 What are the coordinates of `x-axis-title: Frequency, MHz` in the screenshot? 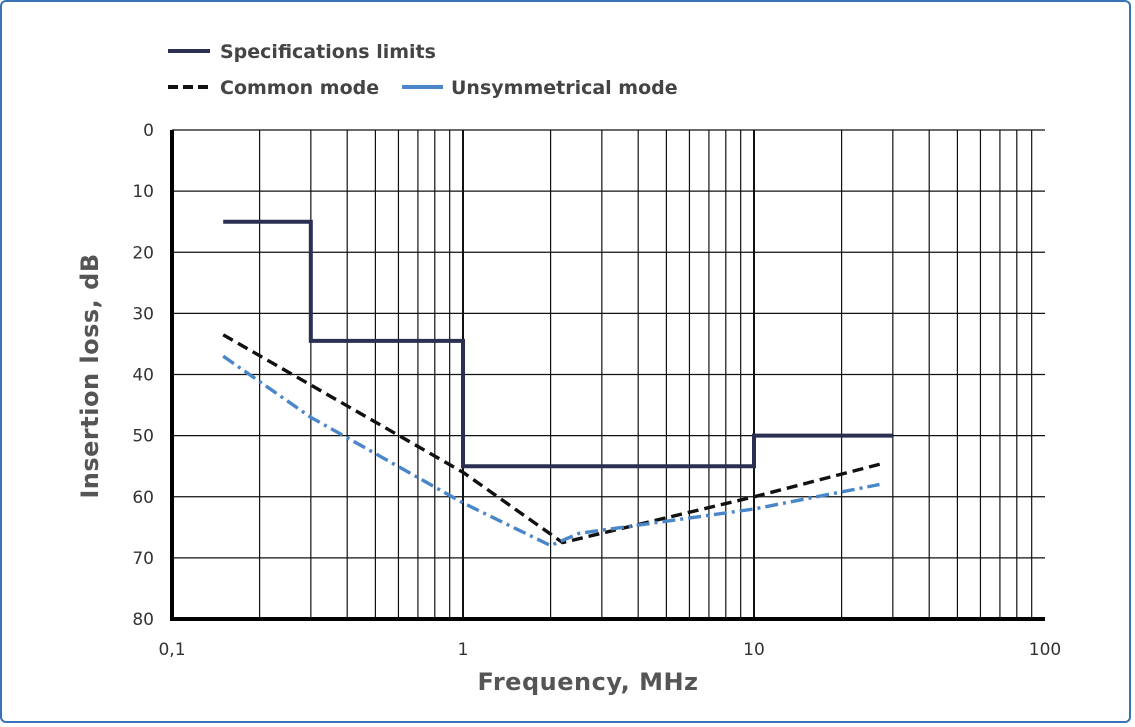 It's located at (587, 682).